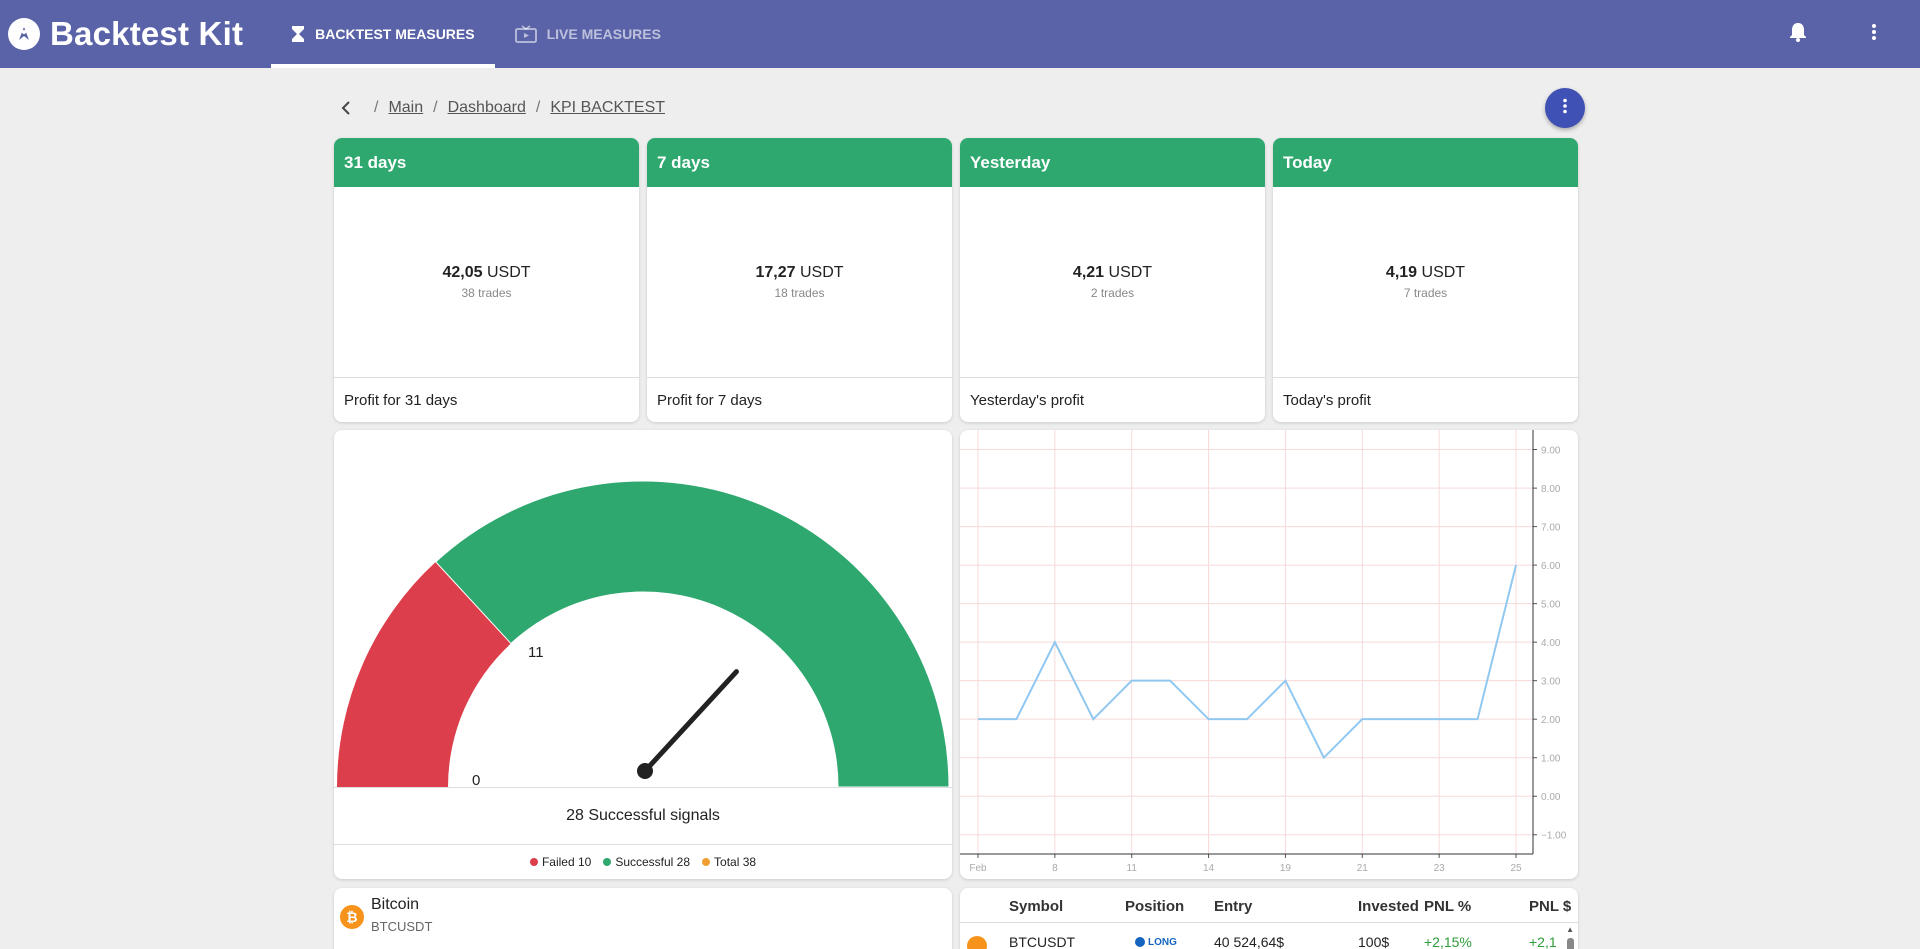  Describe the element at coordinates (1425, 272) in the screenshot. I see `kpi-value: 4,19 USDT` at that location.